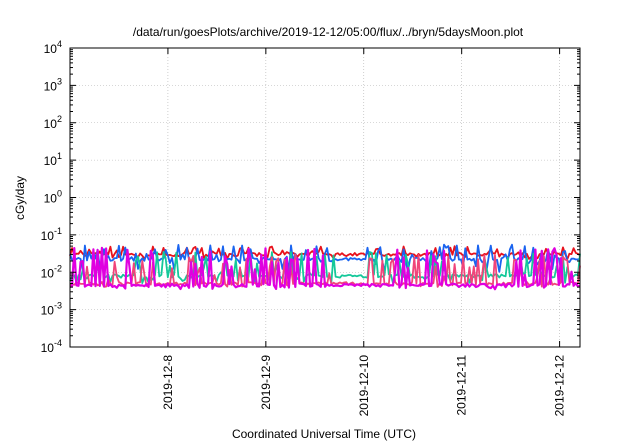 This screenshot has width=640, height=448. What do you see at coordinates (462, 385) in the screenshot?
I see `x-tick-label: 2019-12-11` at bounding box center [462, 385].